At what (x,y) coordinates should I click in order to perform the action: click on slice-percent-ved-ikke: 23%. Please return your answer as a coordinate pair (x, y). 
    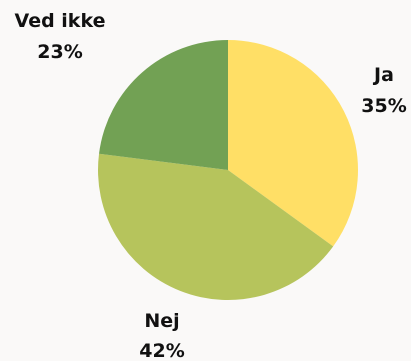
    Looking at the image, I should click on (59, 52).